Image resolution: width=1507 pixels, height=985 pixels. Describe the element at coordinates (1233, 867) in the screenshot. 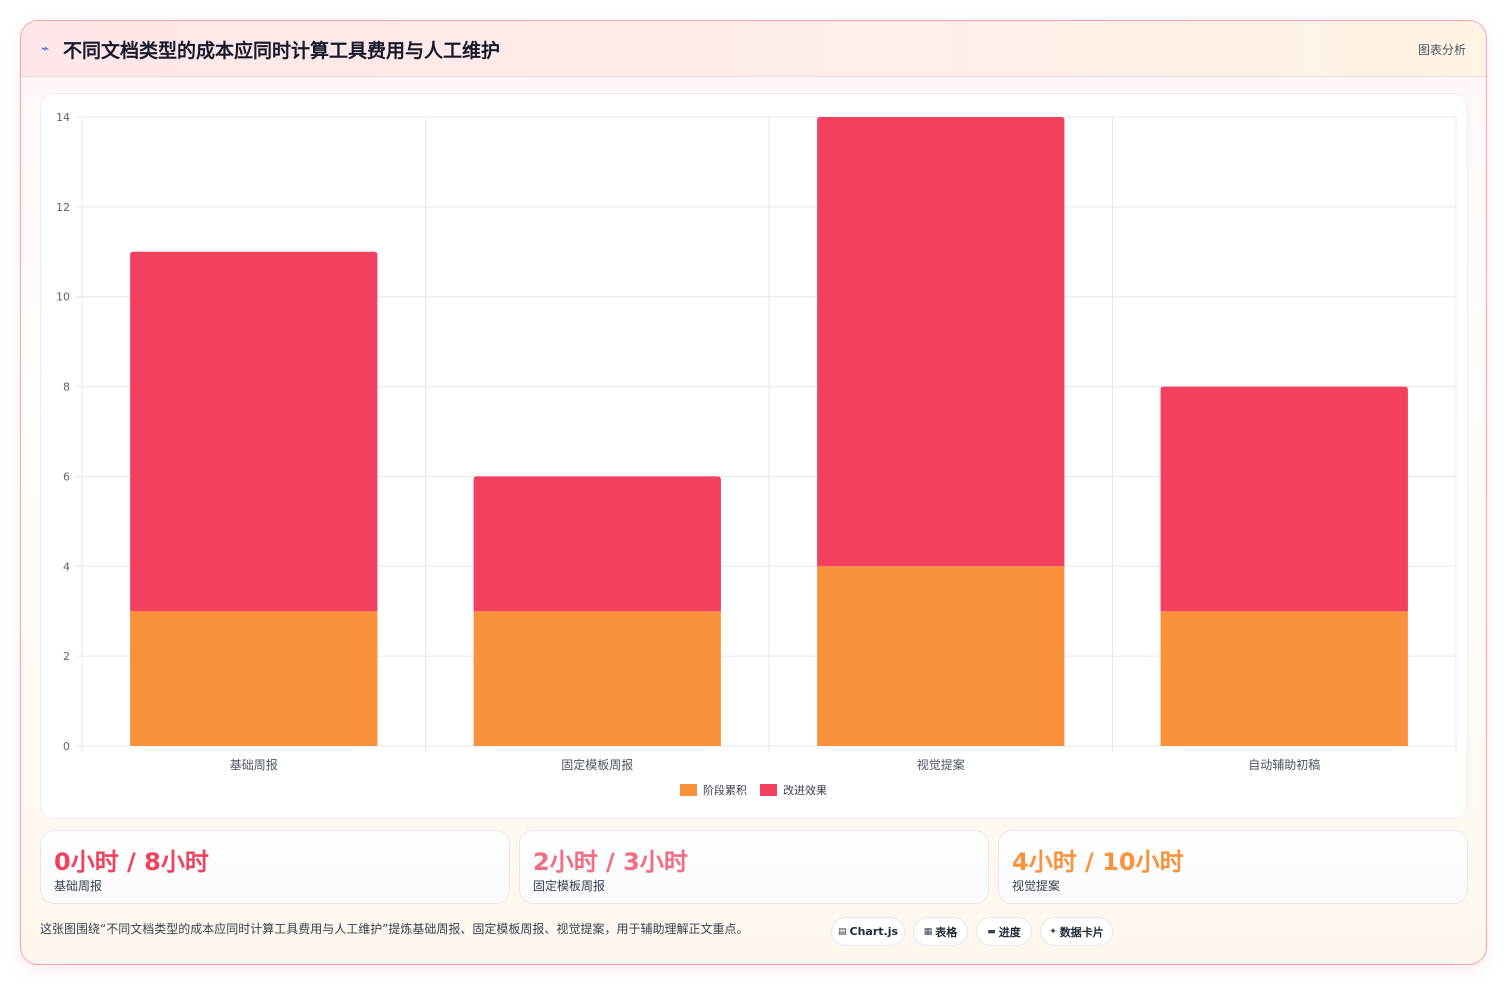

I see `stat-card-3: 4小时 / 10小时 视觉提案` at that location.